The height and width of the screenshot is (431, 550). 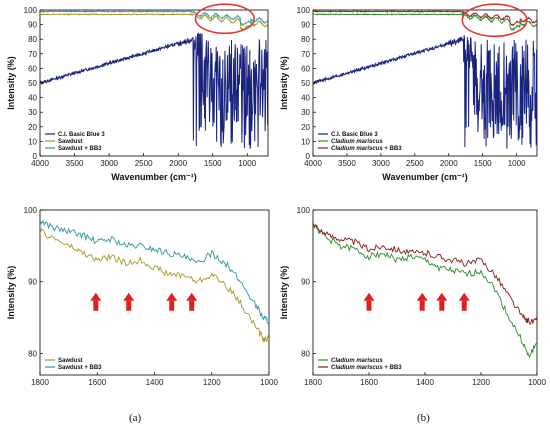 I want to click on legend-item-2: Sawdust + BB3, so click(x=73, y=149).